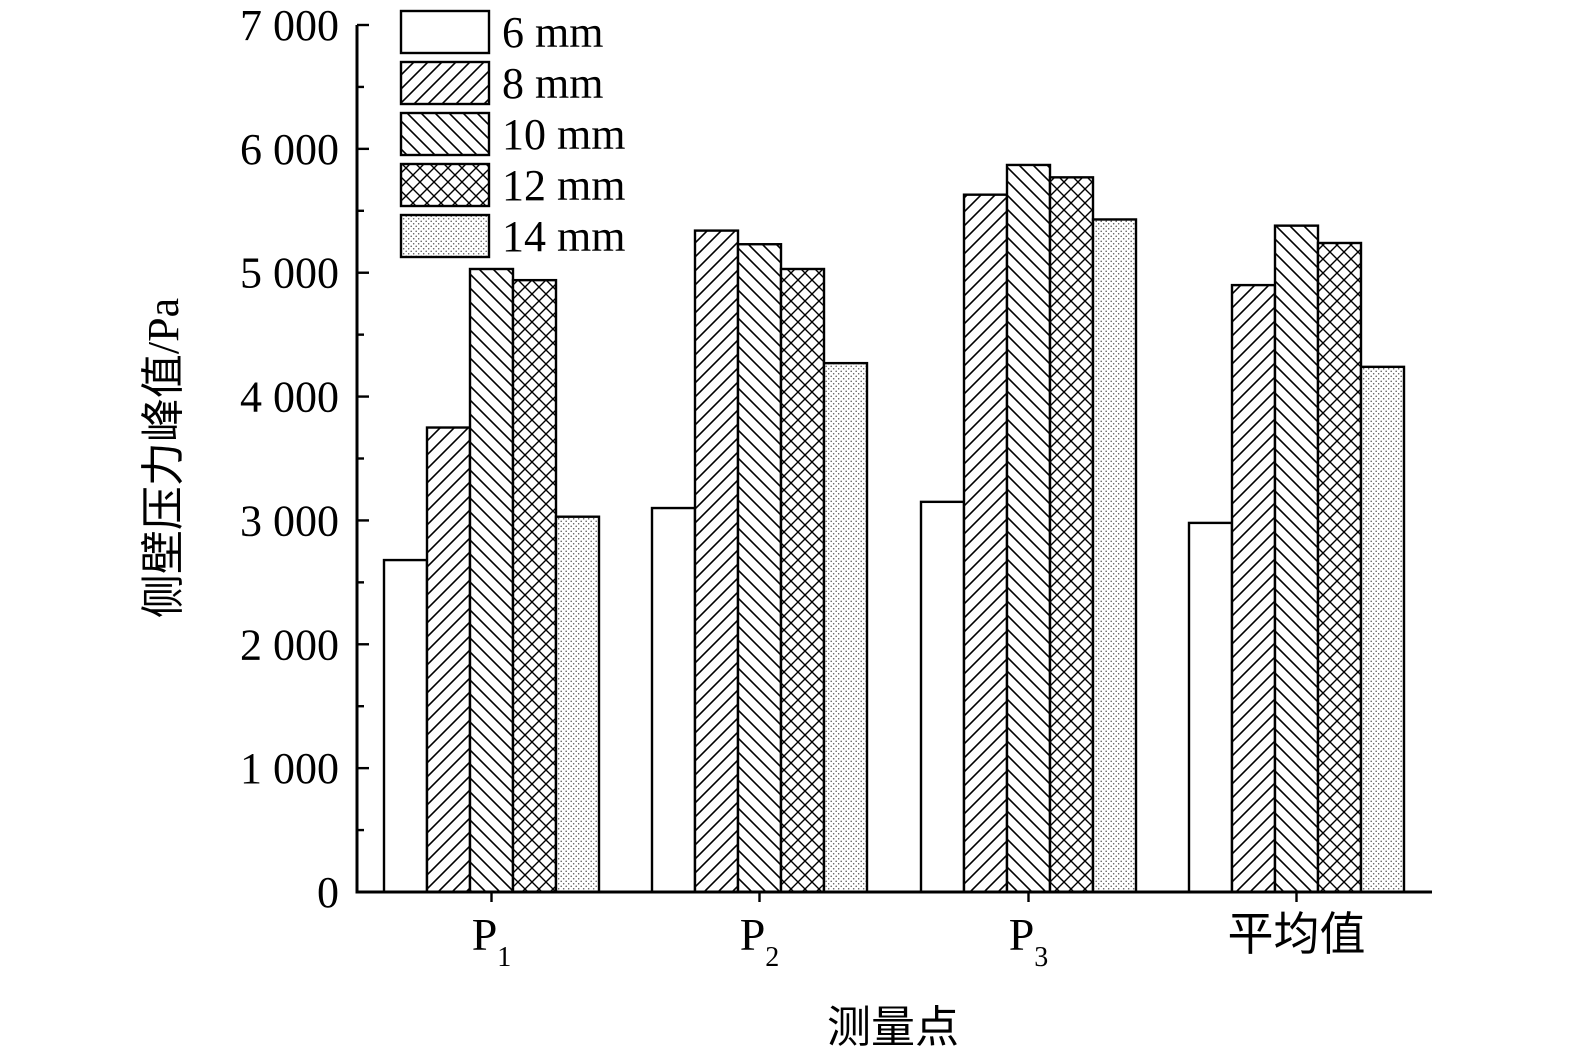 The height and width of the screenshot is (1061, 1575). What do you see at coordinates (445, 134) in the screenshot?
I see `legend-swatch-10mm` at bounding box center [445, 134].